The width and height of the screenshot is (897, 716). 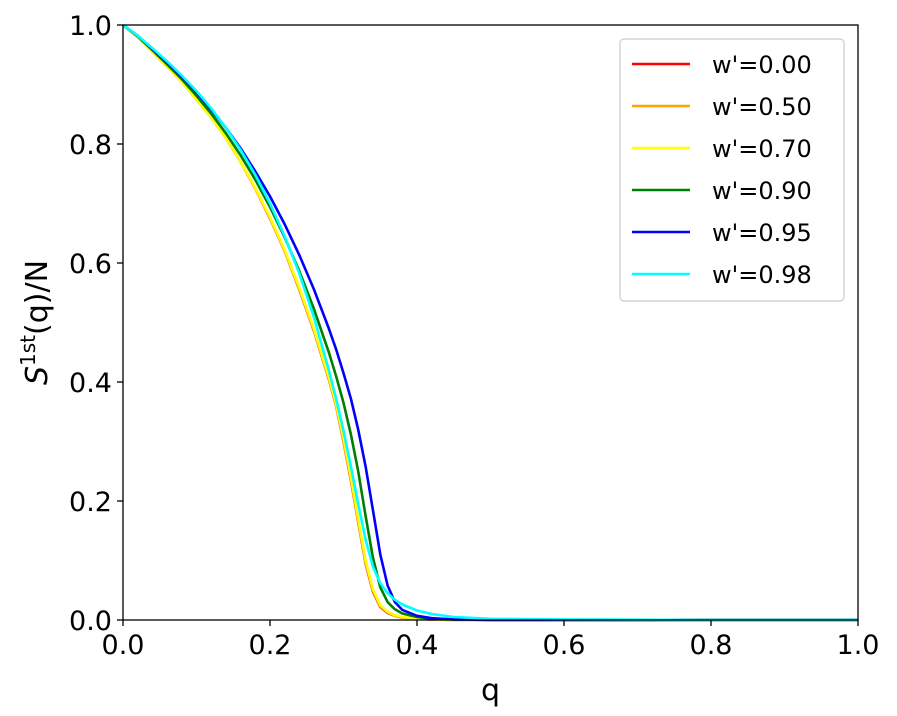 I want to click on x-axis-label: q, so click(x=490, y=690).